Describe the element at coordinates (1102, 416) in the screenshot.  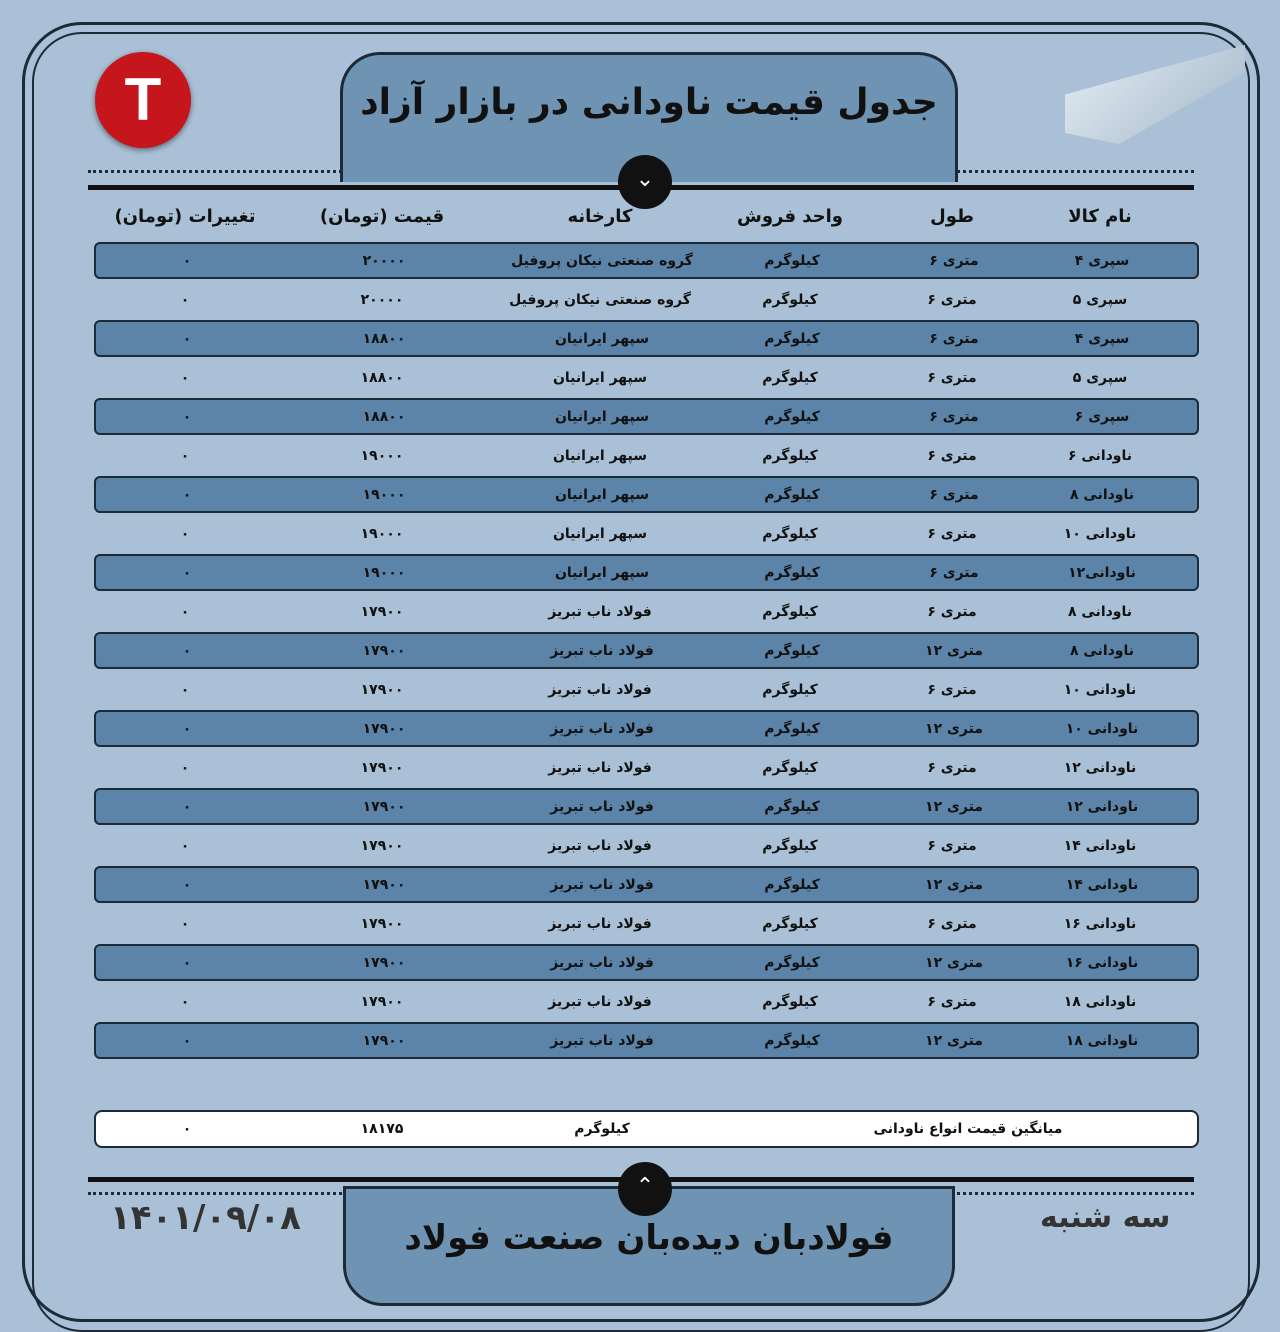
I see `cell-name: سپری ۶` at that location.